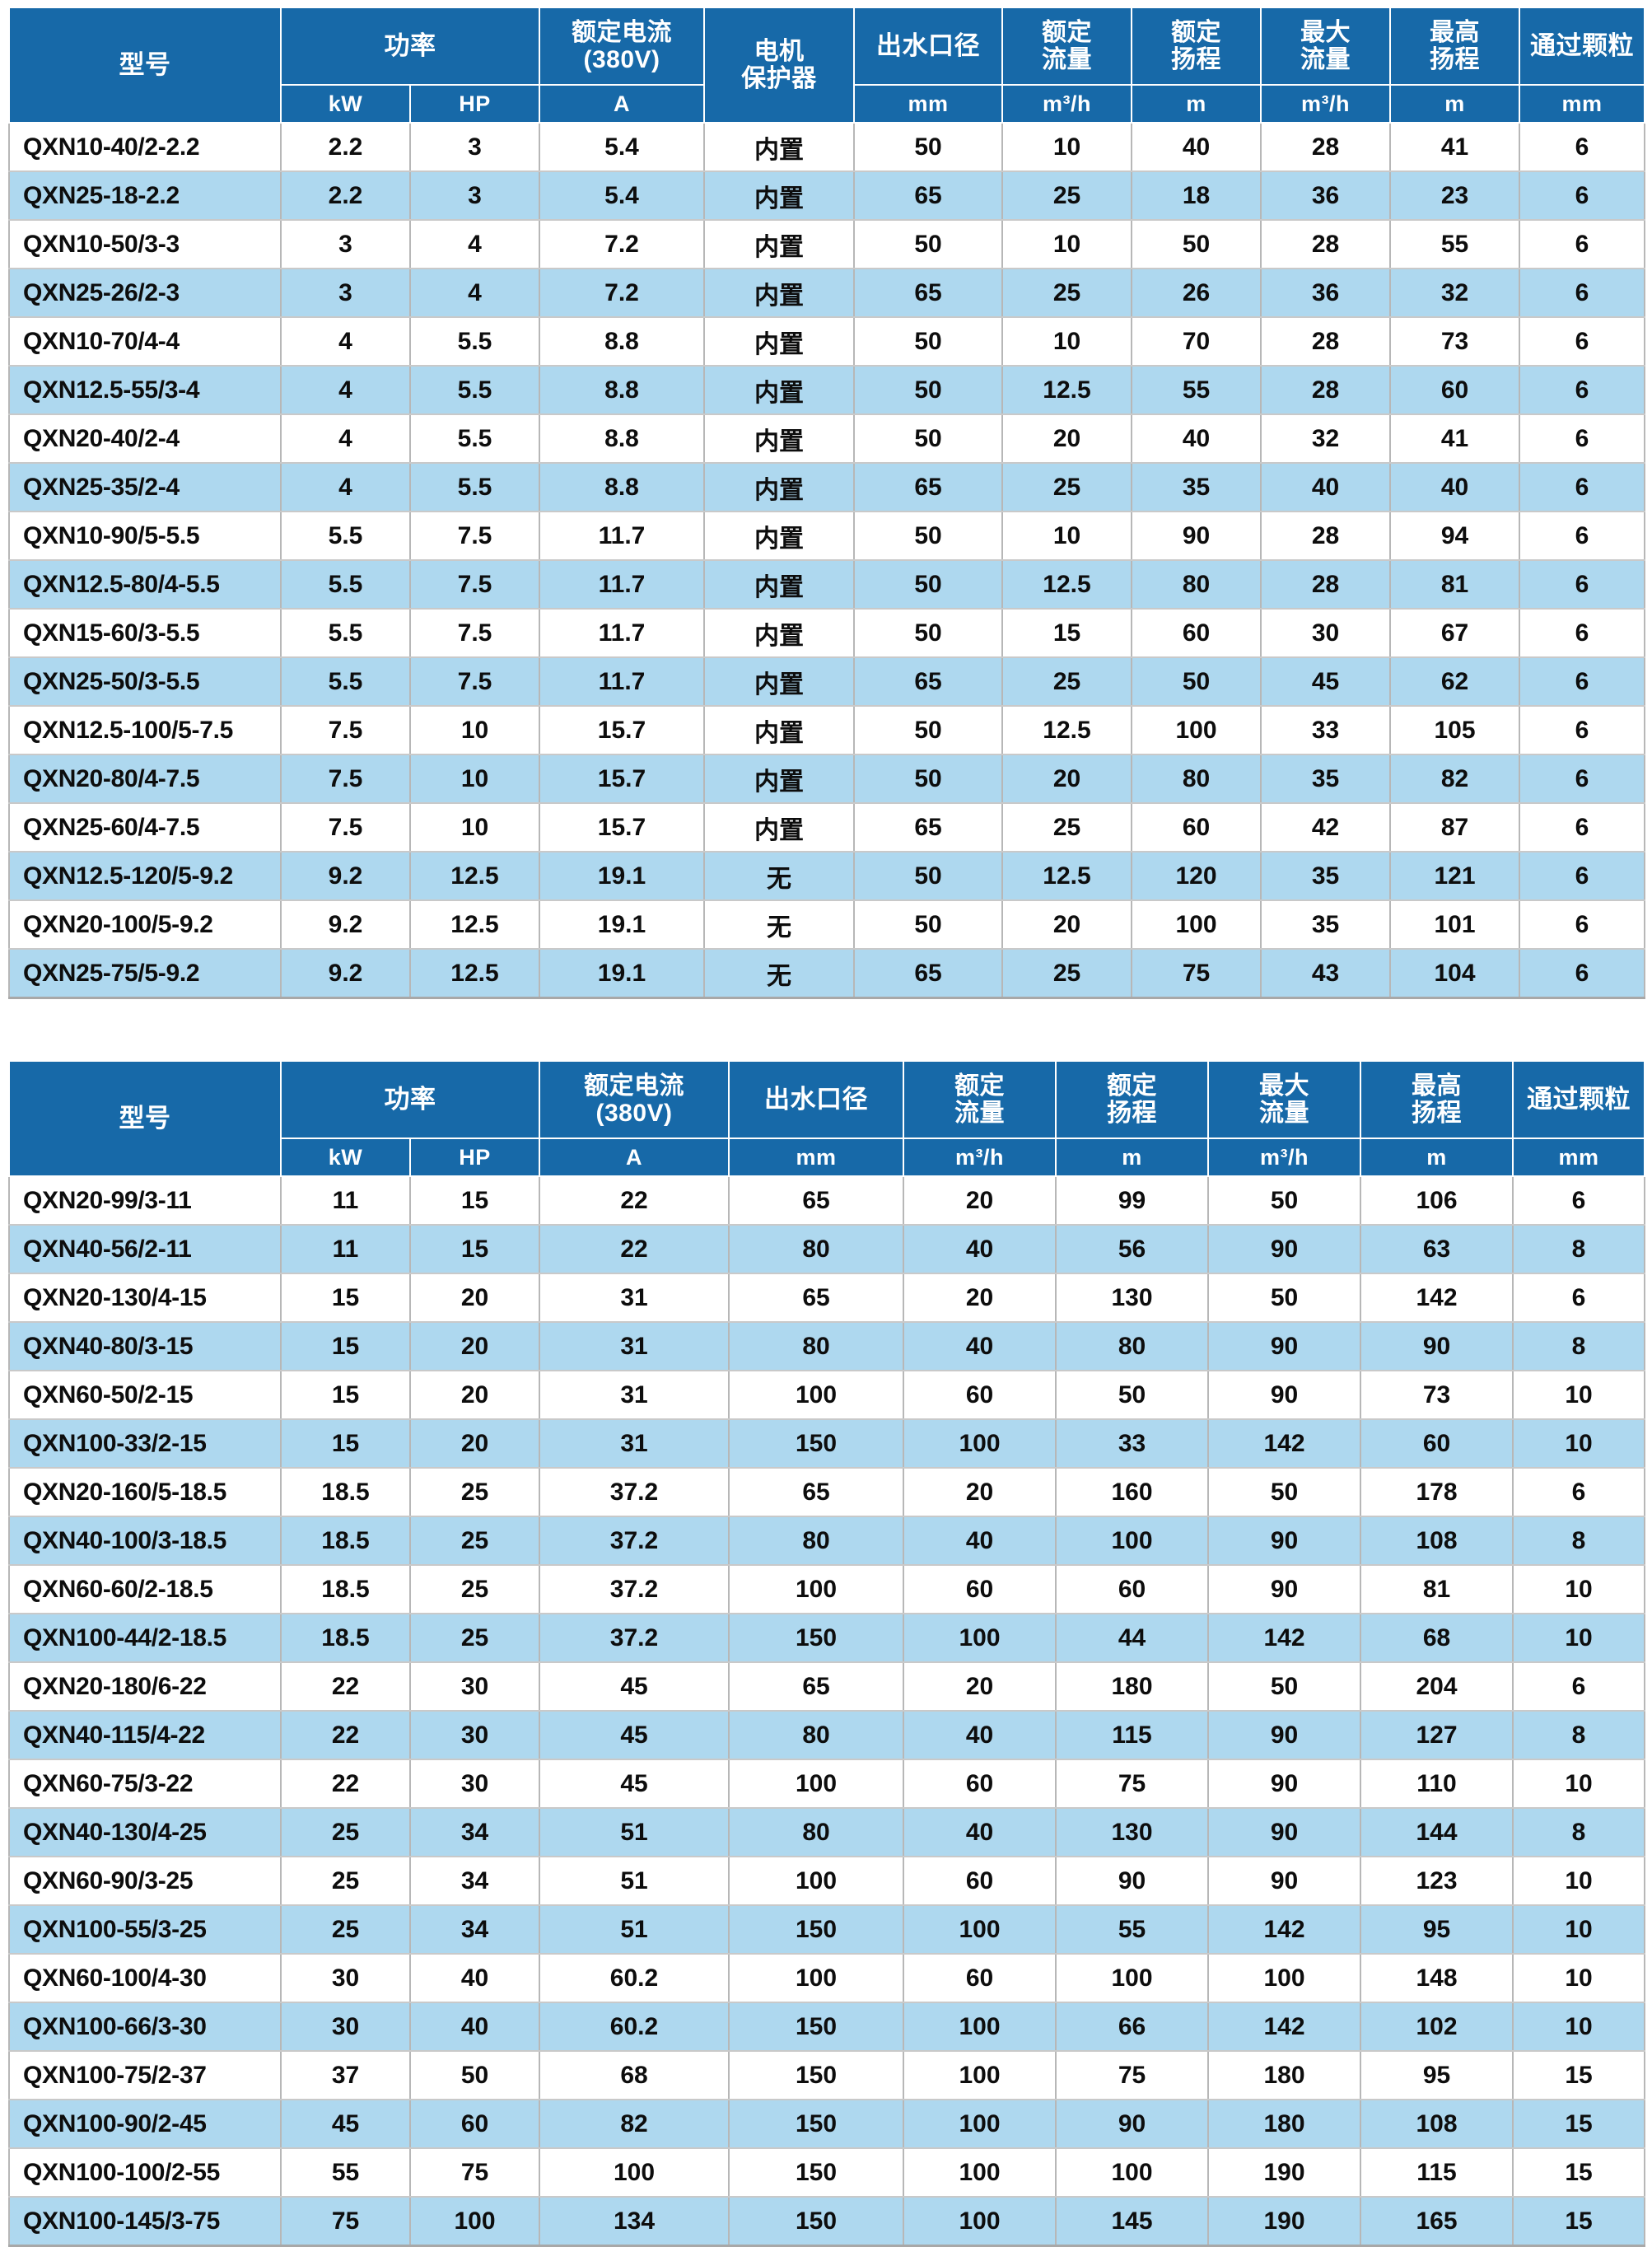  What do you see at coordinates (826, 196) in the screenshot?
I see `table-row: QXN25-18-2.2 2.2 3 5.4 内置 65 25 18 36 23 6` at bounding box center [826, 196].